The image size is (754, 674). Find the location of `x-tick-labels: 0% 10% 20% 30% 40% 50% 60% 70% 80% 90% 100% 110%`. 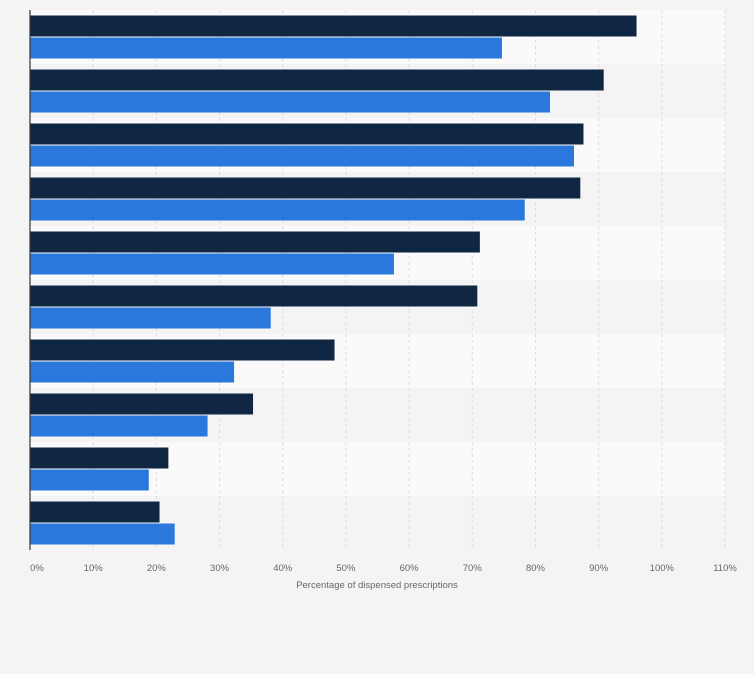

x-tick-labels: 0% 10% 20% 30% 40% 50% 60% 70% 80% 90% 100% 110% is located at coordinates (383, 568).